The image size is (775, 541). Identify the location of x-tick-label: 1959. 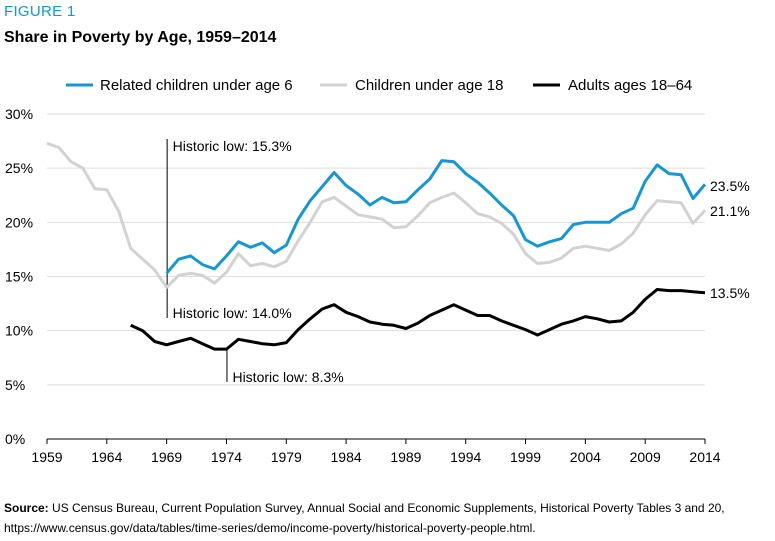
(46, 457).